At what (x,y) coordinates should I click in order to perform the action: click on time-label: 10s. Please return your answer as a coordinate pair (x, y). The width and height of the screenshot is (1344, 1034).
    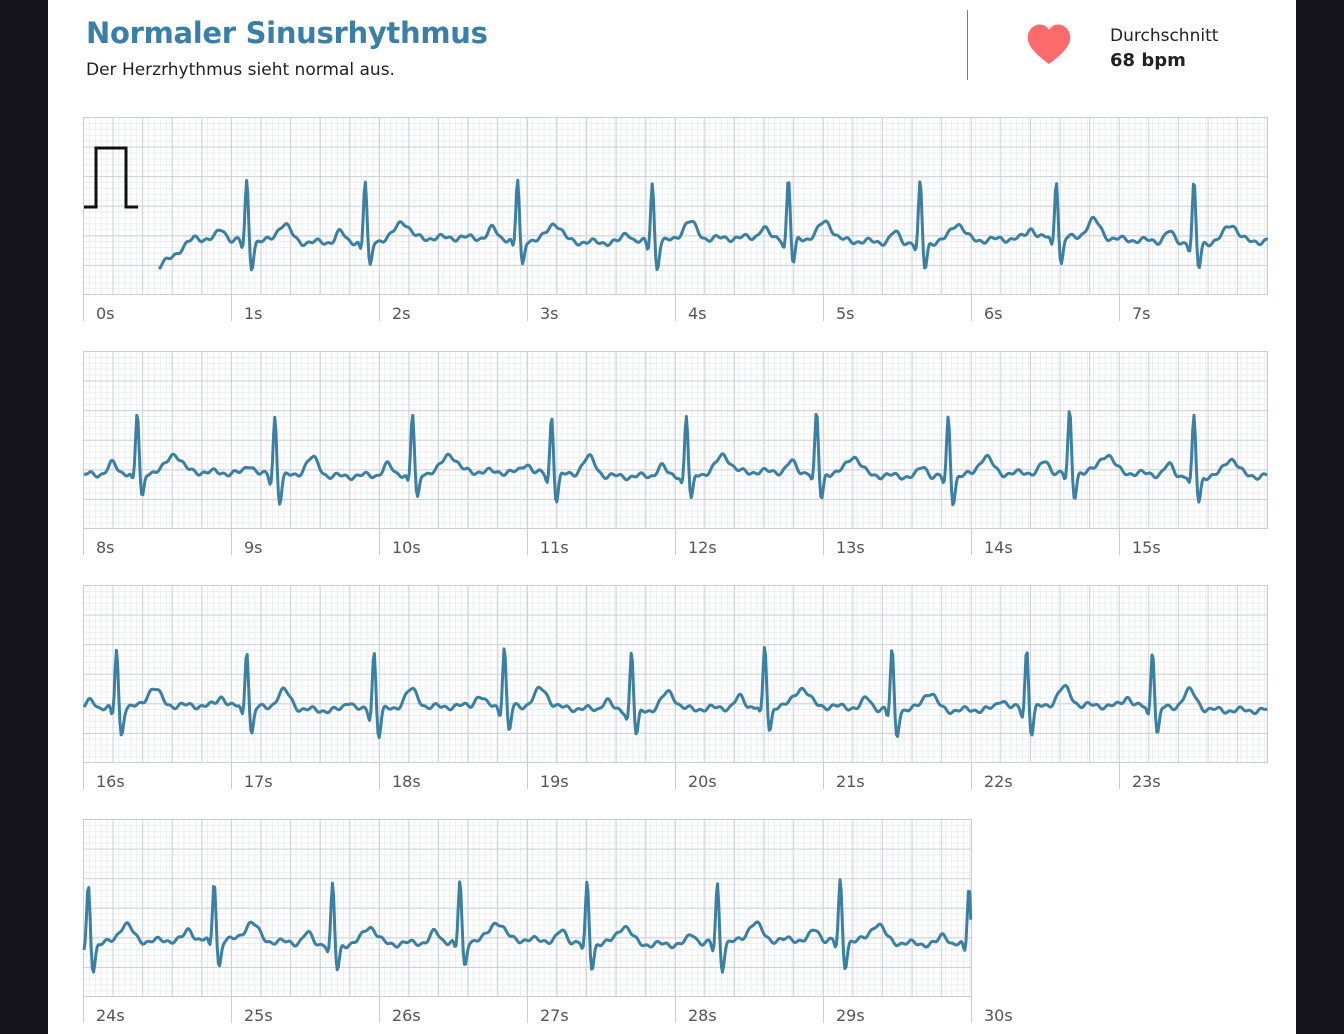
    Looking at the image, I should click on (406, 547).